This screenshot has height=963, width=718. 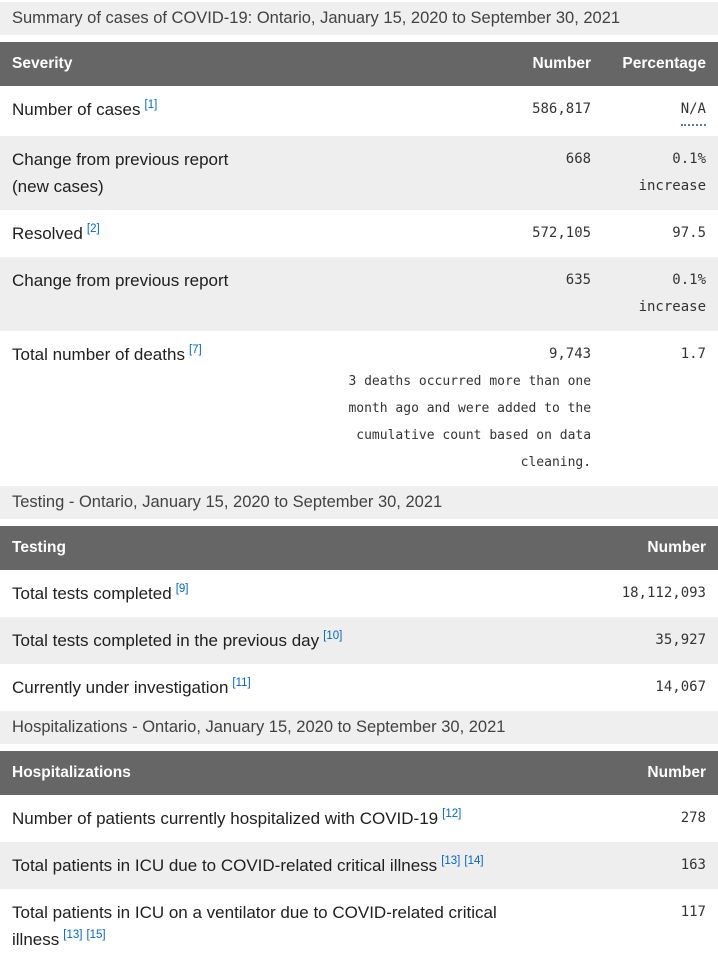 I want to click on column-header-severity: Severity, so click(x=136, y=64).